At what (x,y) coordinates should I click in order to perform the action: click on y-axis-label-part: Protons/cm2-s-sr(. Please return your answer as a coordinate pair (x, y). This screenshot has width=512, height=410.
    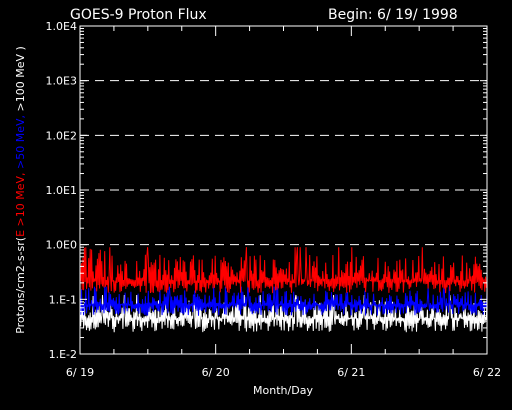
    Looking at the image, I should click on (20, 285).